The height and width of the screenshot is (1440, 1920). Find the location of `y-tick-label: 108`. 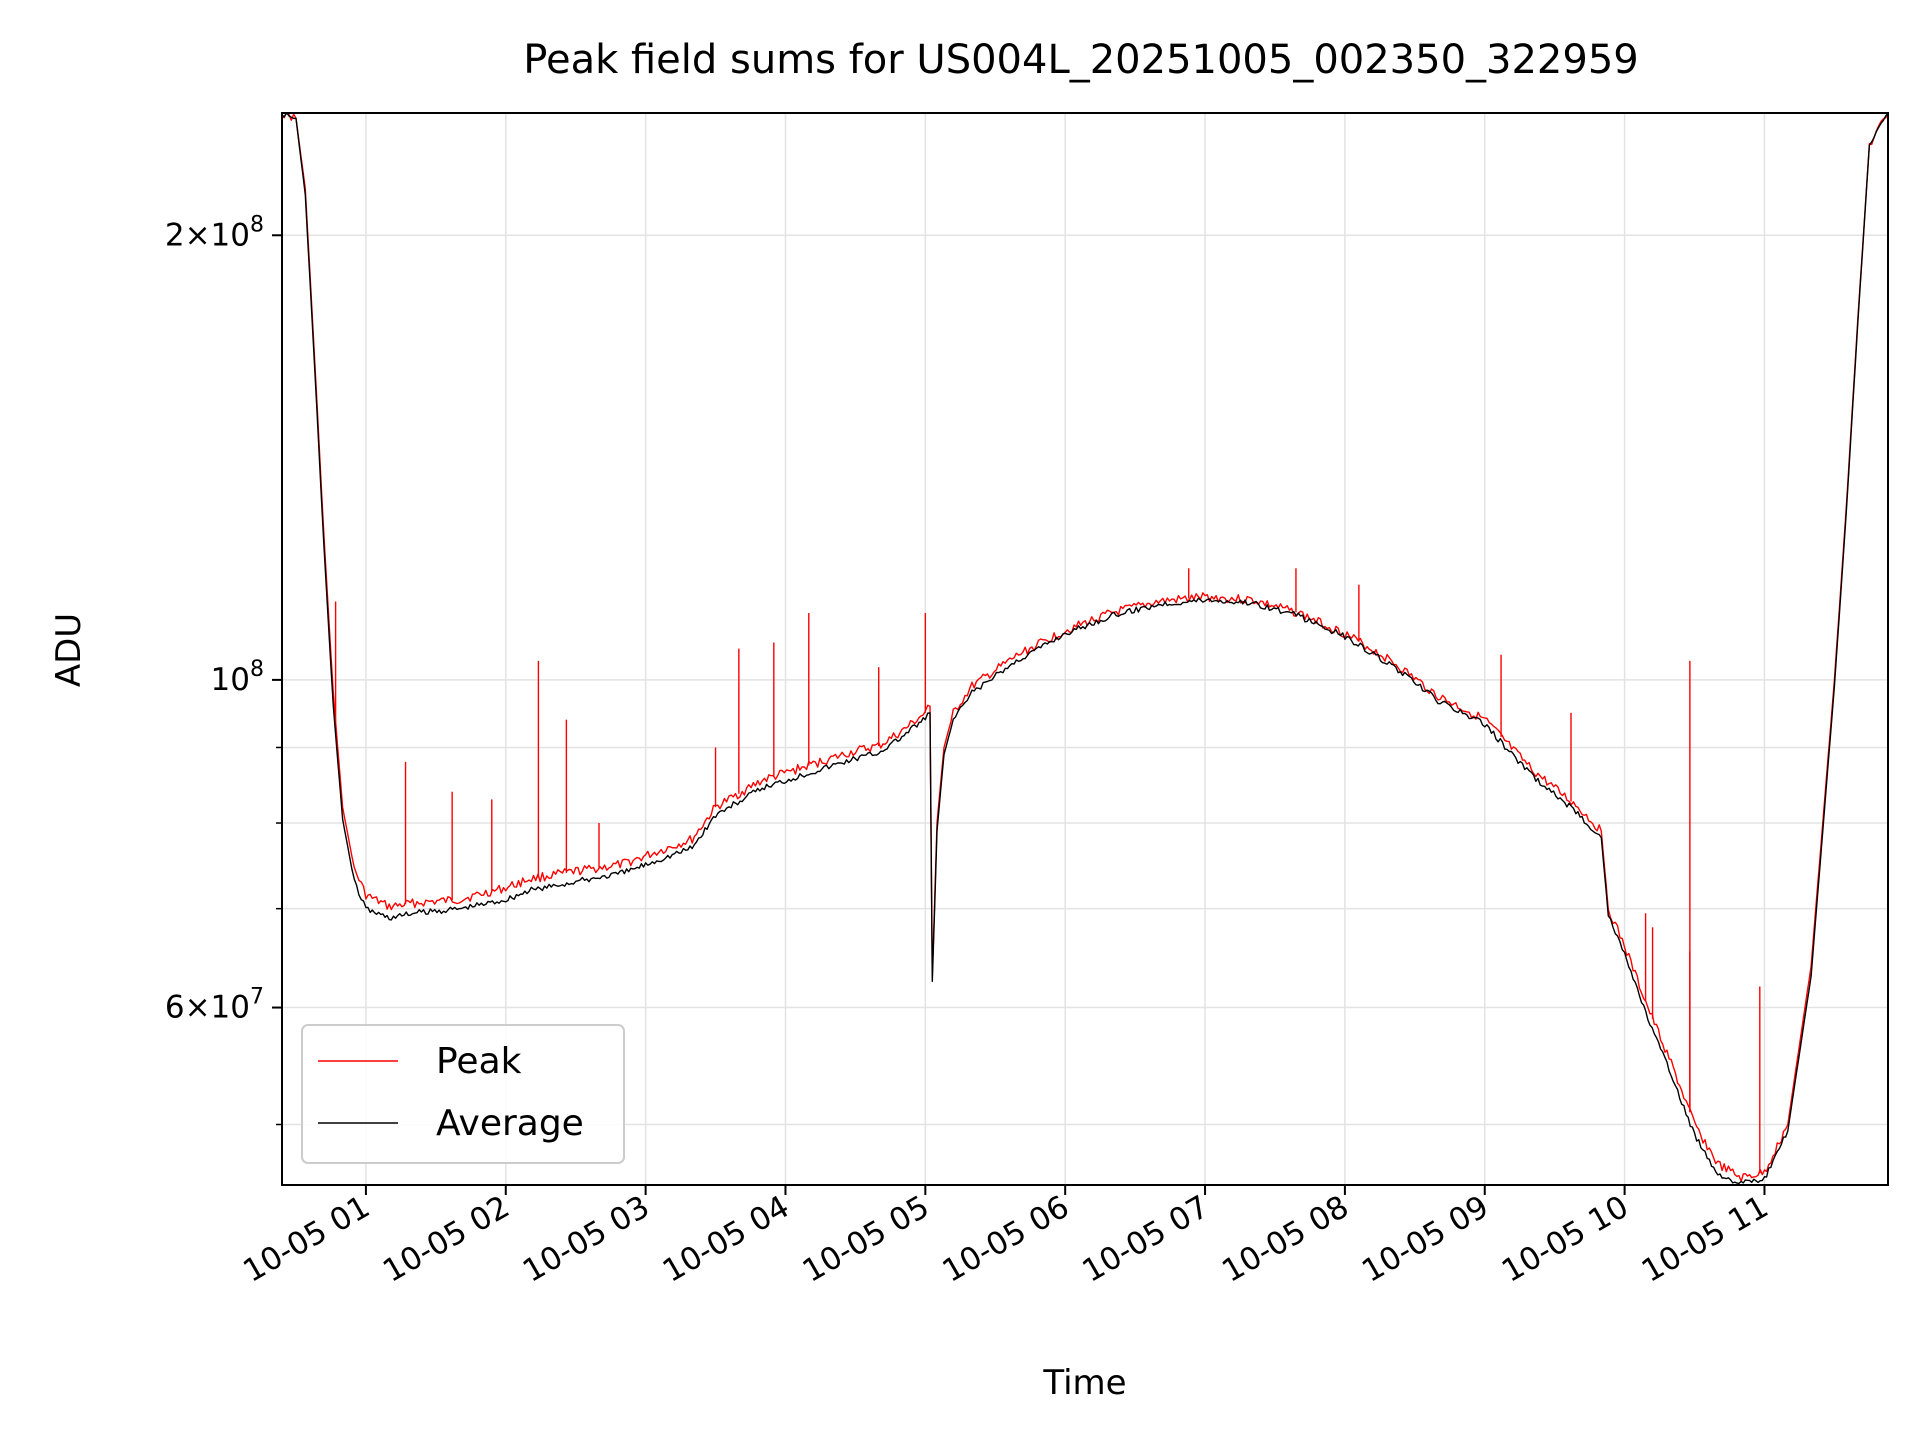

y-tick-label: 108 is located at coordinates (237, 677).